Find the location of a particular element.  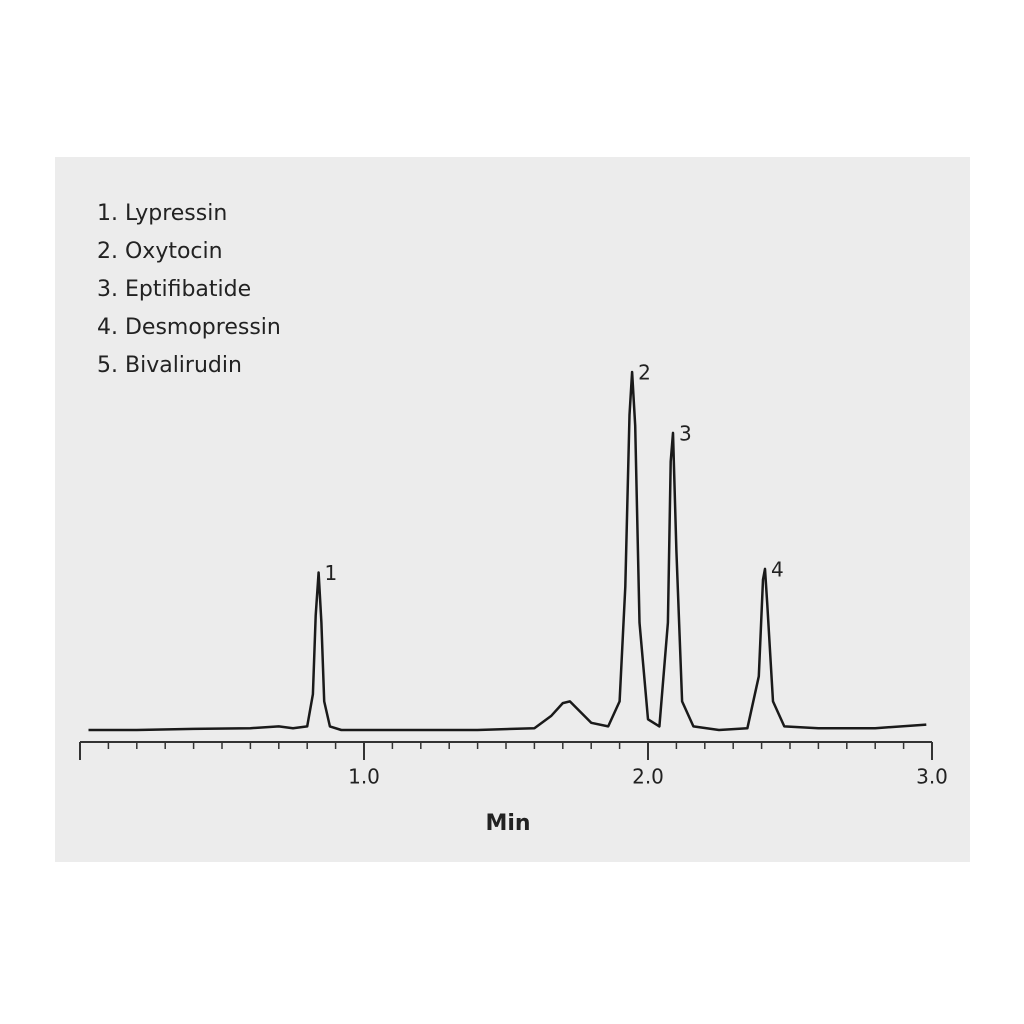

x-tick-label: 3.0 is located at coordinates (932, 777).